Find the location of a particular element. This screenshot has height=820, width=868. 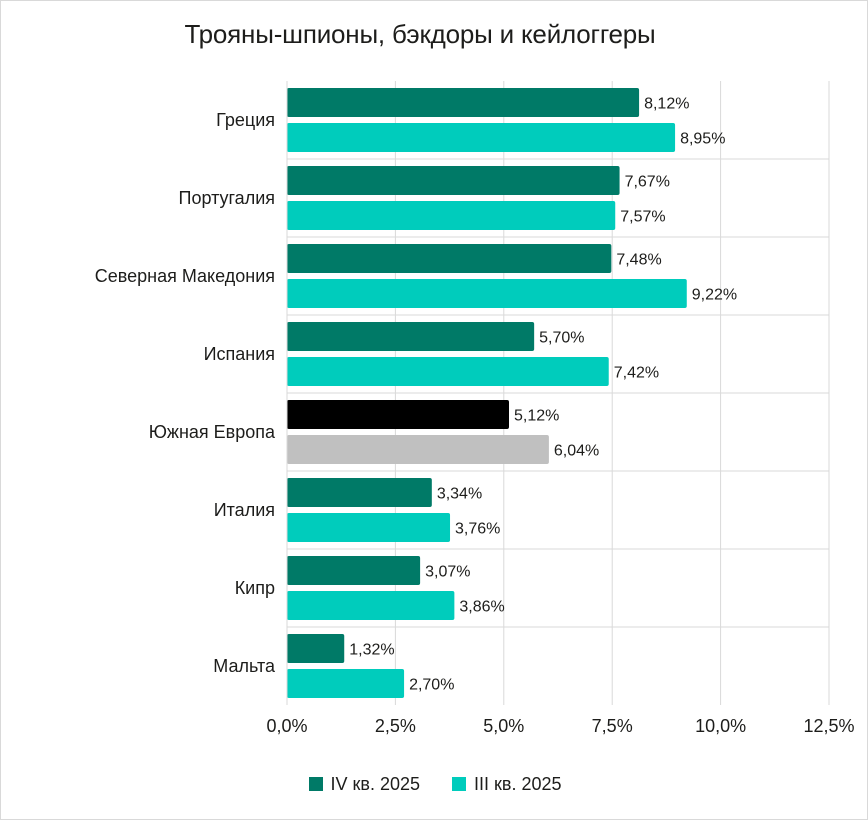

category-label: Южная Европа is located at coordinates (212, 432).